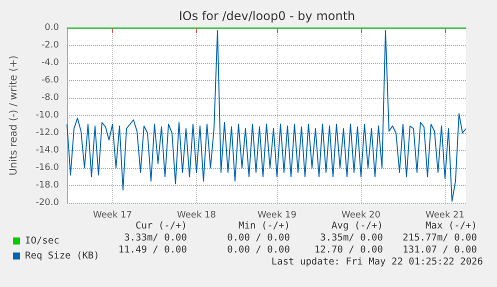  What do you see at coordinates (352, 238) in the screenshot?
I see `text: 3.35m/ 0.00` at bounding box center [352, 238].